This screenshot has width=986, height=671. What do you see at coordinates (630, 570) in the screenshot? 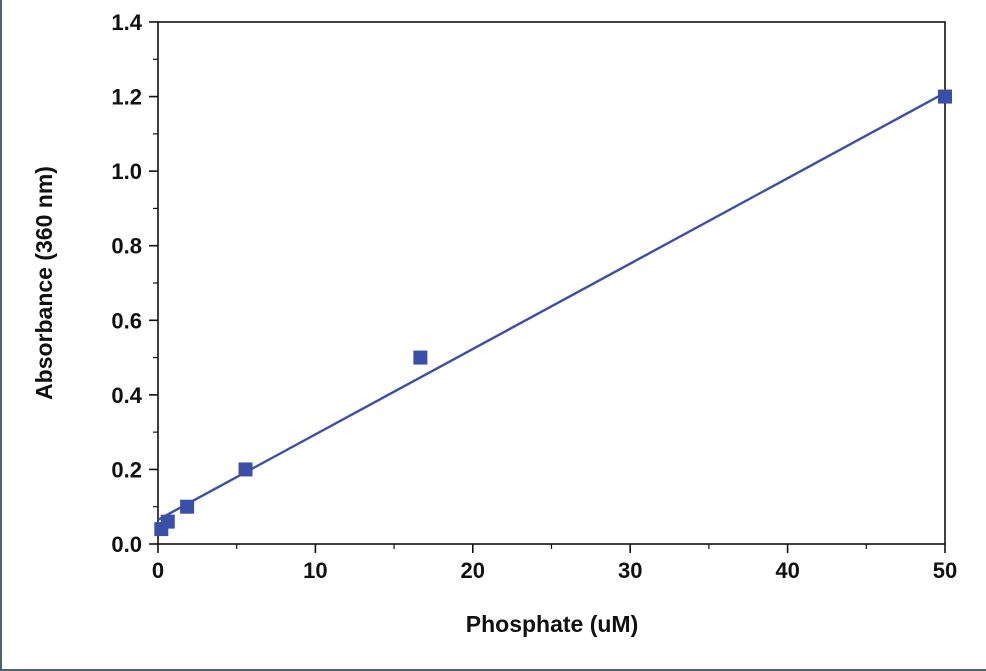
I see `x-tick-label: 30` at bounding box center [630, 570].